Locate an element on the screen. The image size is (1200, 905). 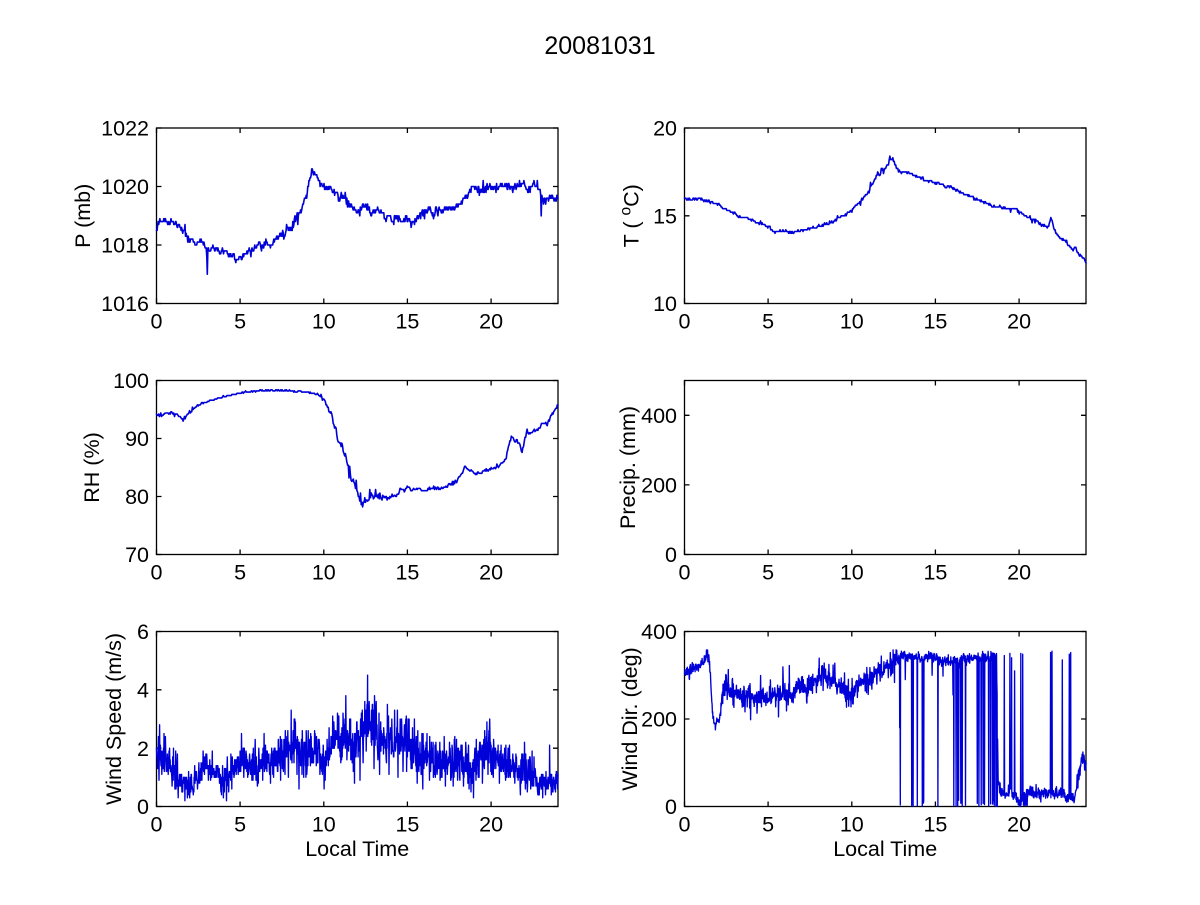
svg-text: 1018 is located at coordinates (125, 246).